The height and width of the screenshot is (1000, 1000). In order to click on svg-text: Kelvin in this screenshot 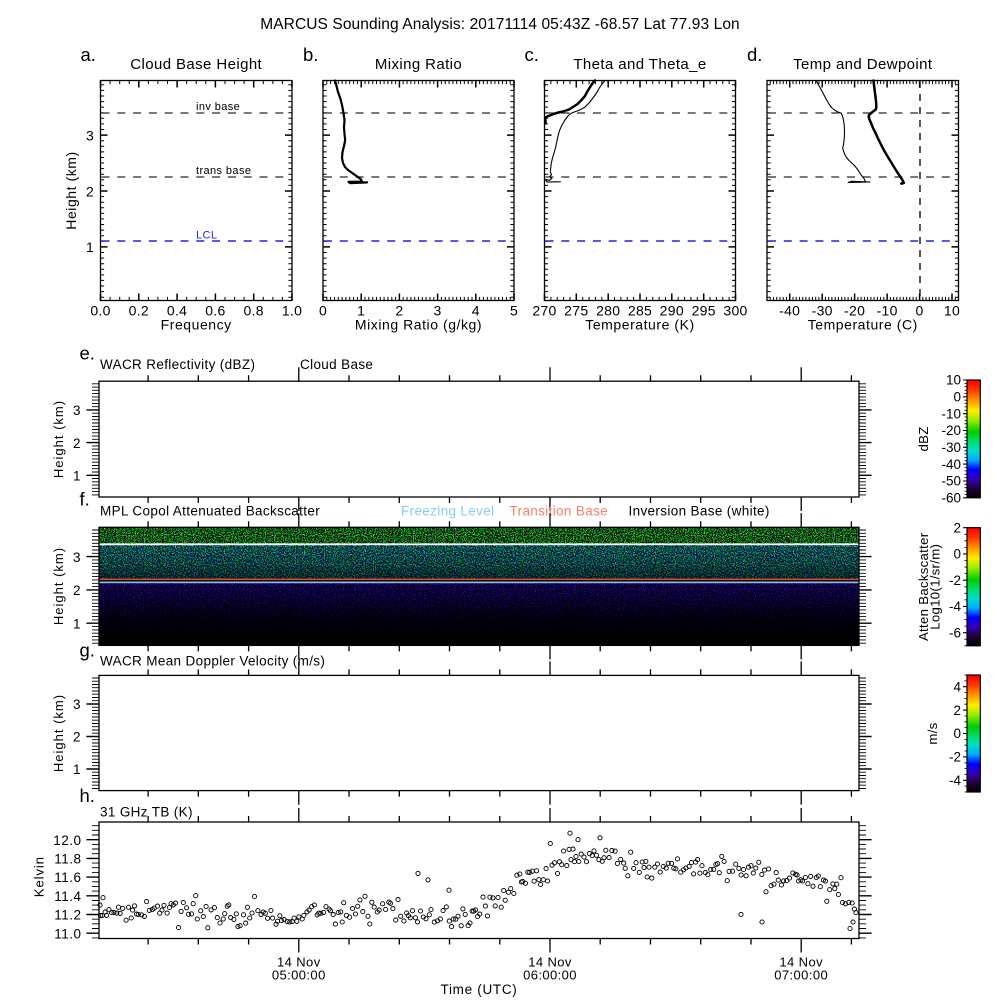, I will do `click(39, 876)`.